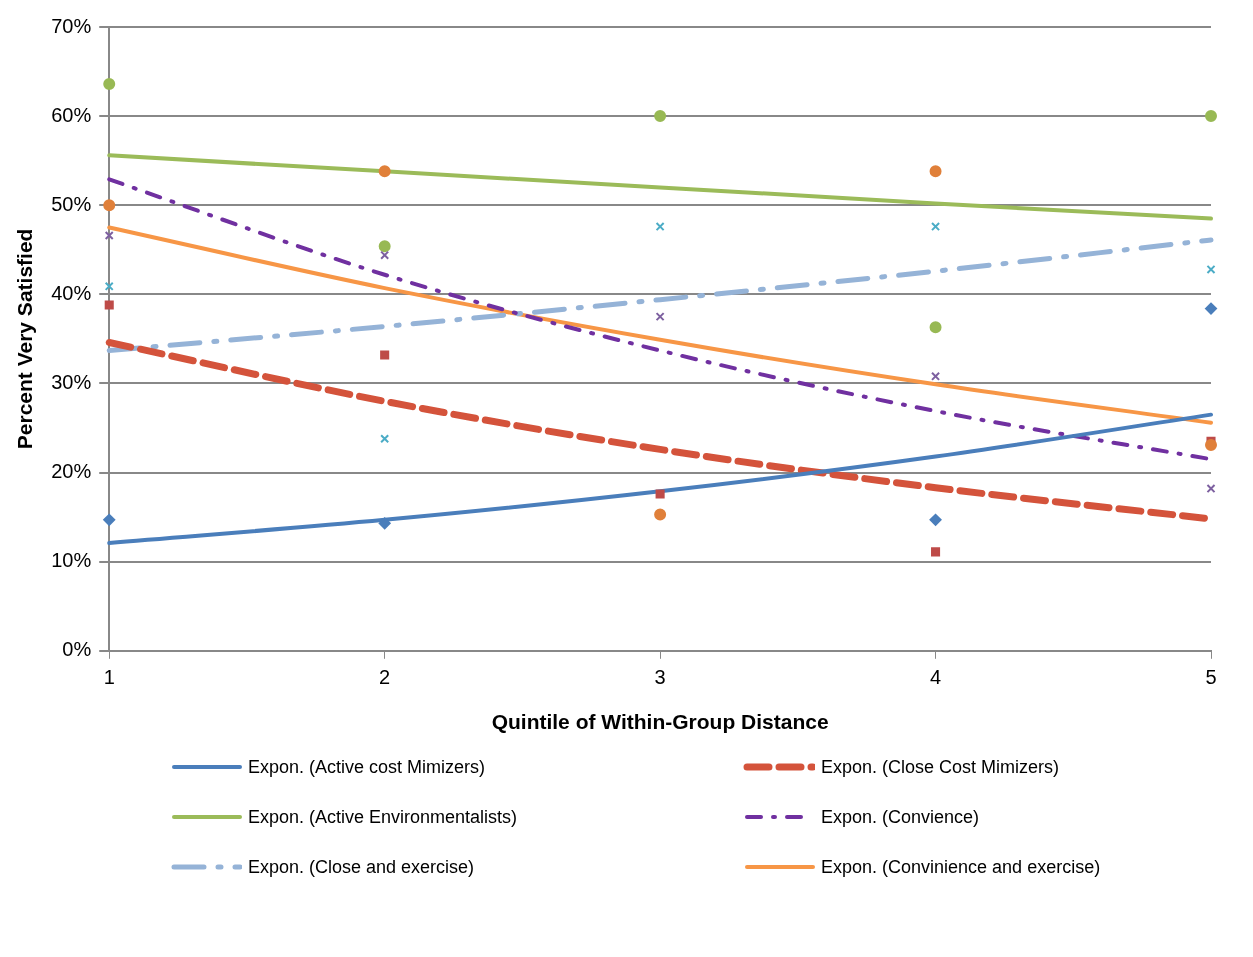 The width and height of the screenshot is (1253, 957). What do you see at coordinates (940, 767) in the screenshot?
I see `legend-label: Expon. (Close Cost Mimizers)` at bounding box center [940, 767].